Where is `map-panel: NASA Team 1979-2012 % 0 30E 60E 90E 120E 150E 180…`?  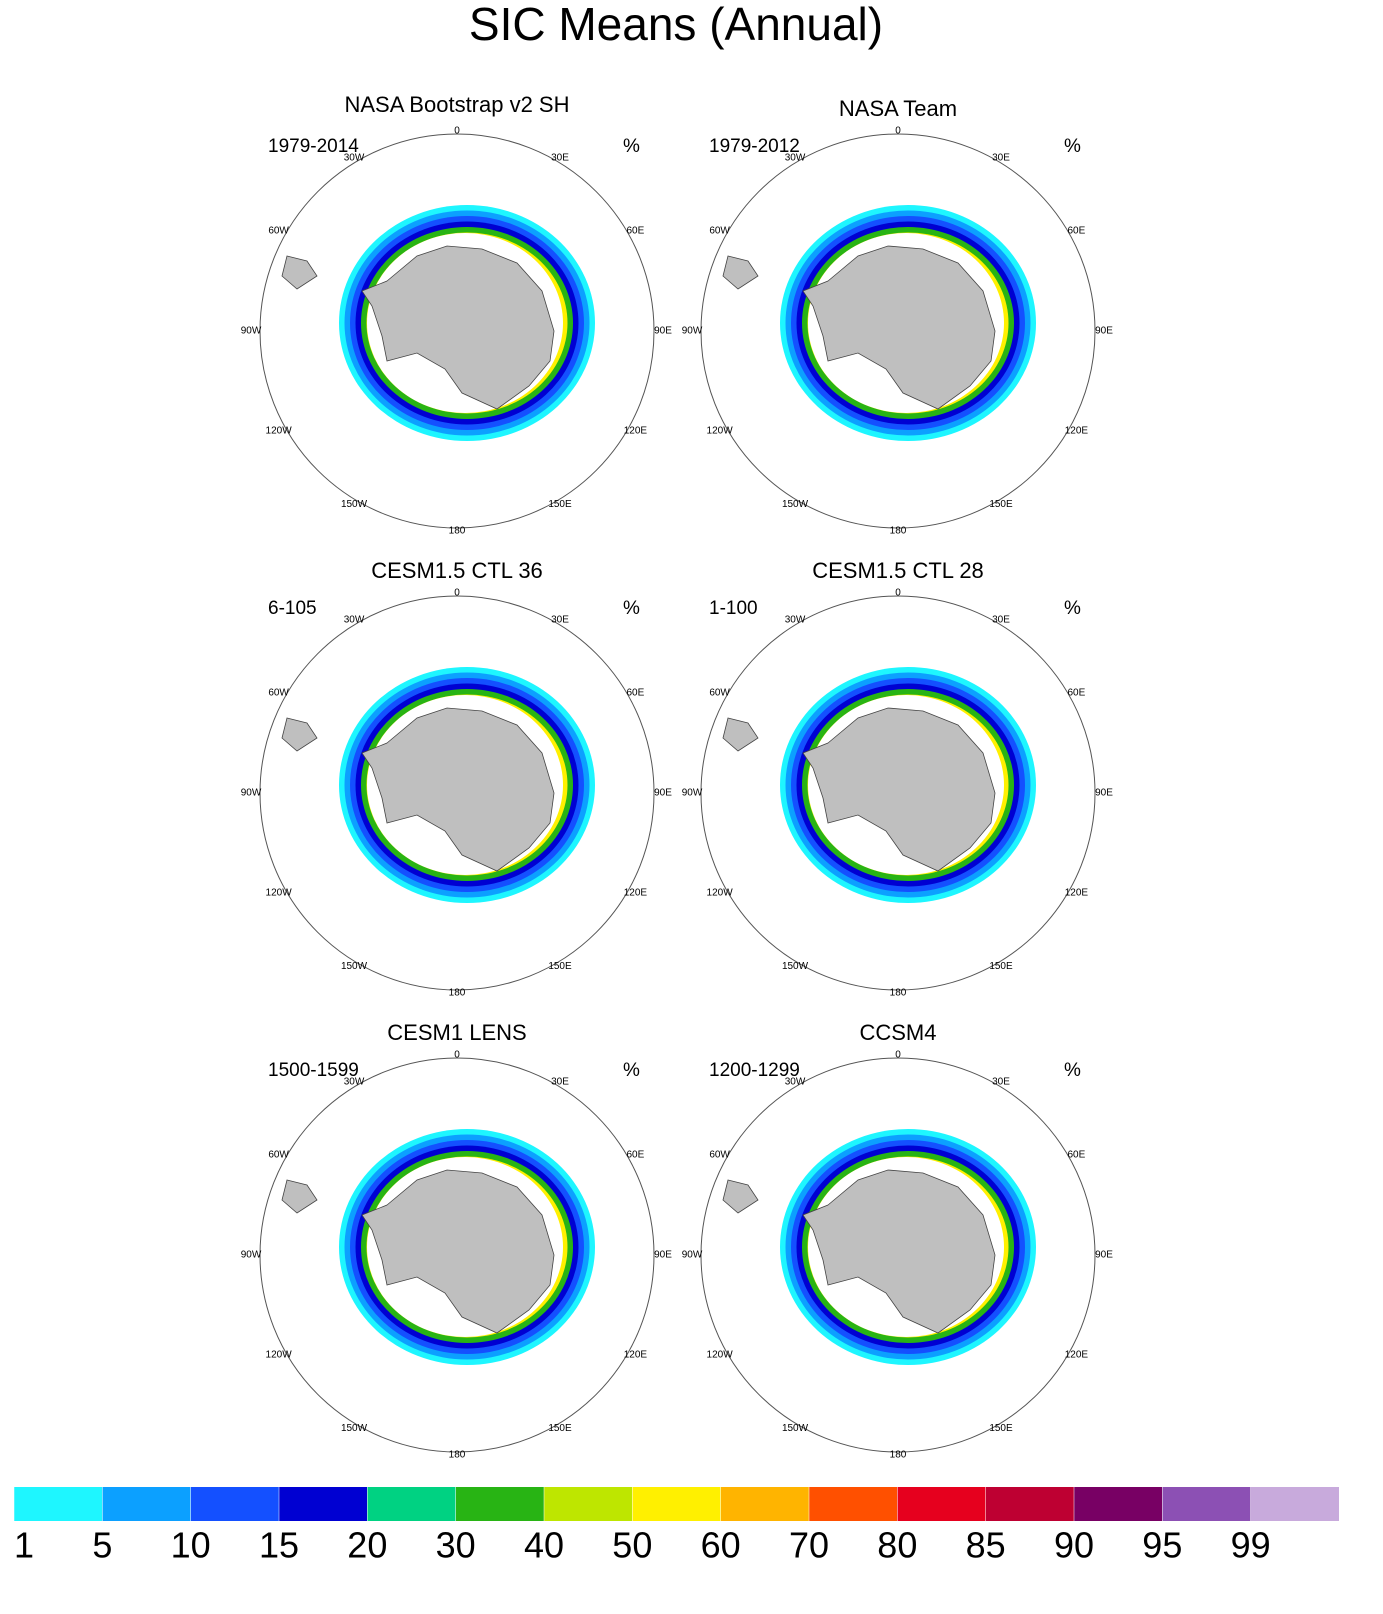 map-panel: NASA Team 1979-2012 % 0 30E 60E 90E 120E 150E 180… is located at coordinates (898, 316).